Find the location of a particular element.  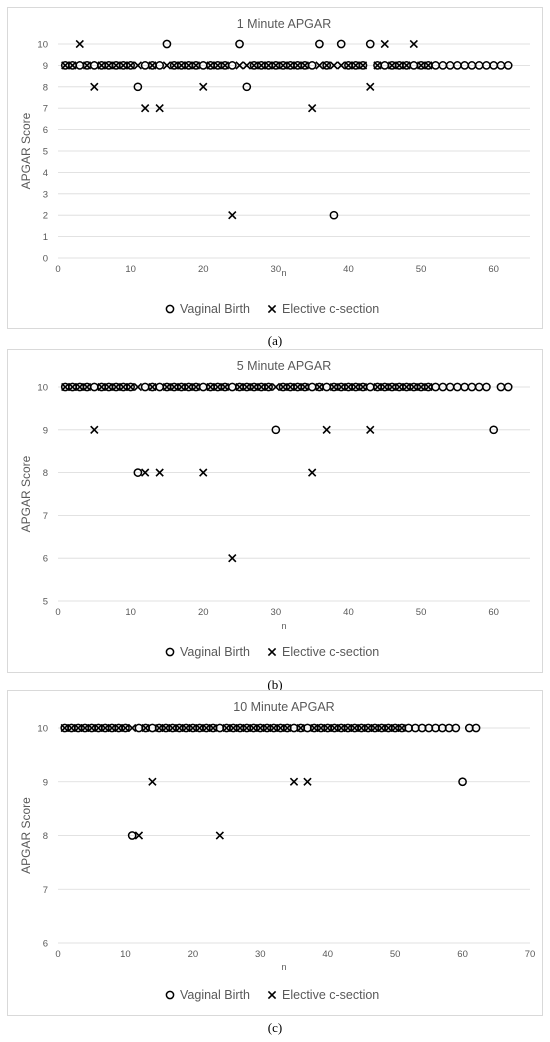

chart-title: 5 Minute APGAR is located at coordinates (284, 366).